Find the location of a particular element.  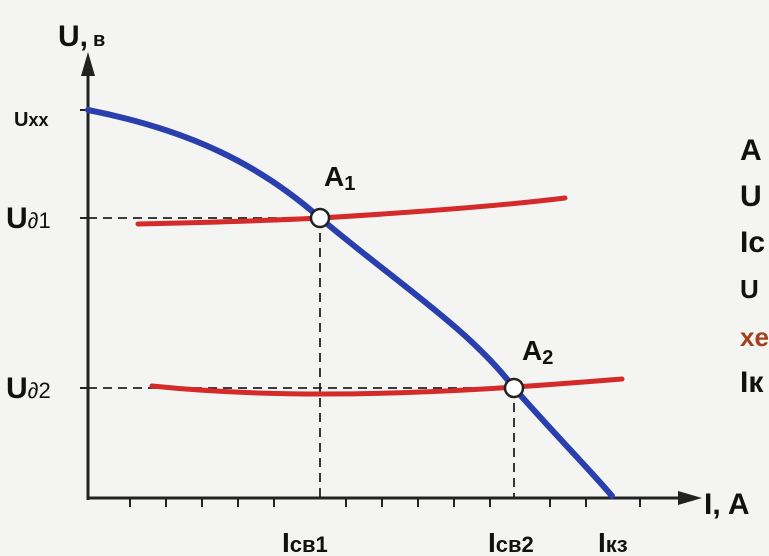

label-sub: ∂2 is located at coordinates (39, 390).